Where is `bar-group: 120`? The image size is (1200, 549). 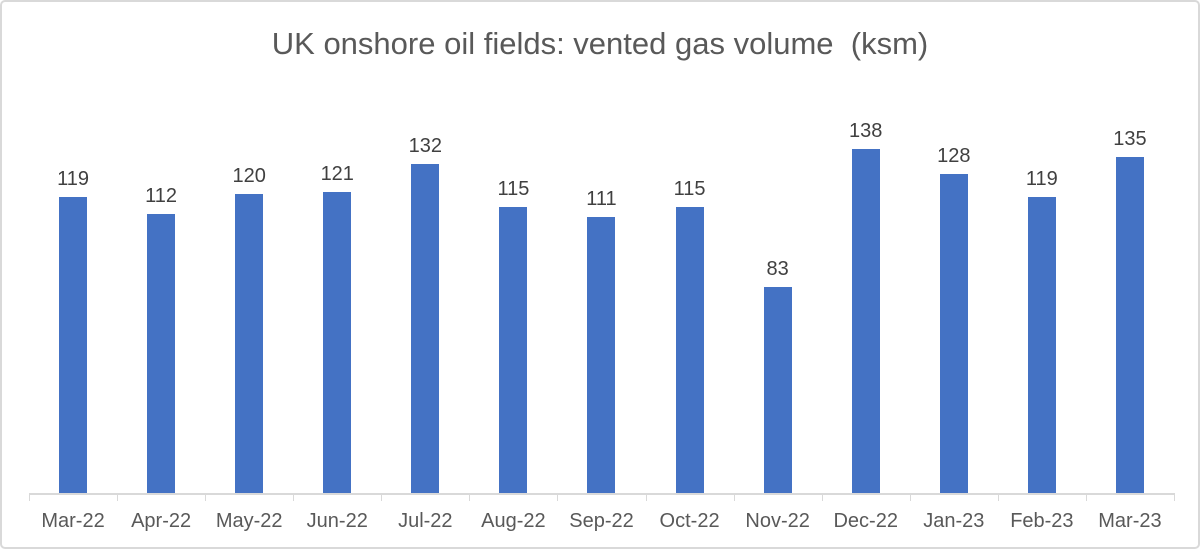
bar-group: 120 is located at coordinates (249, 294).